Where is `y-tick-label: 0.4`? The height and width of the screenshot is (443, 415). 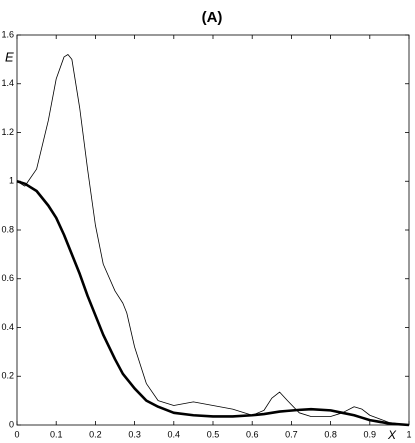
y-tick-label: 0.4 is located at coordinates (7, 327).